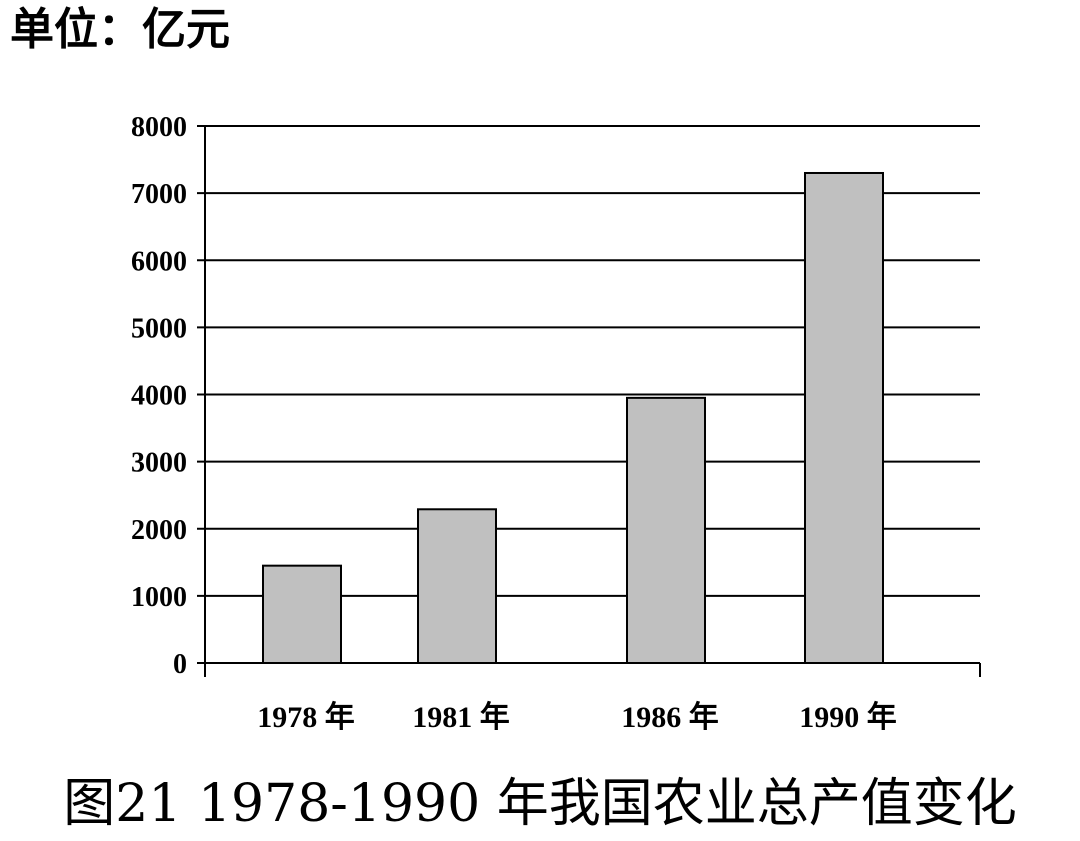 The height and width of the screenshot is (841, 1080). I want to click on y-tick-label: 4000, so click(159, 396).